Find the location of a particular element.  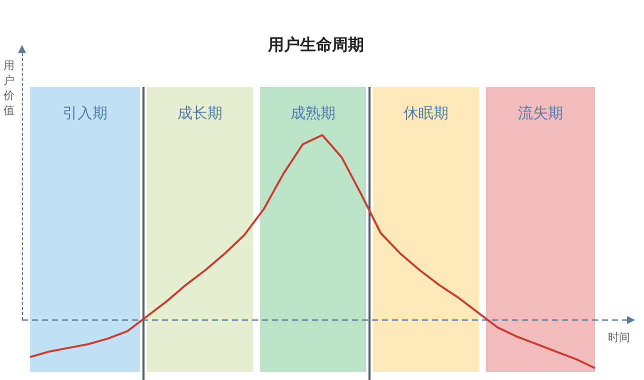

chart-title: 用户生命周期 is located at coordinates (315, 44).